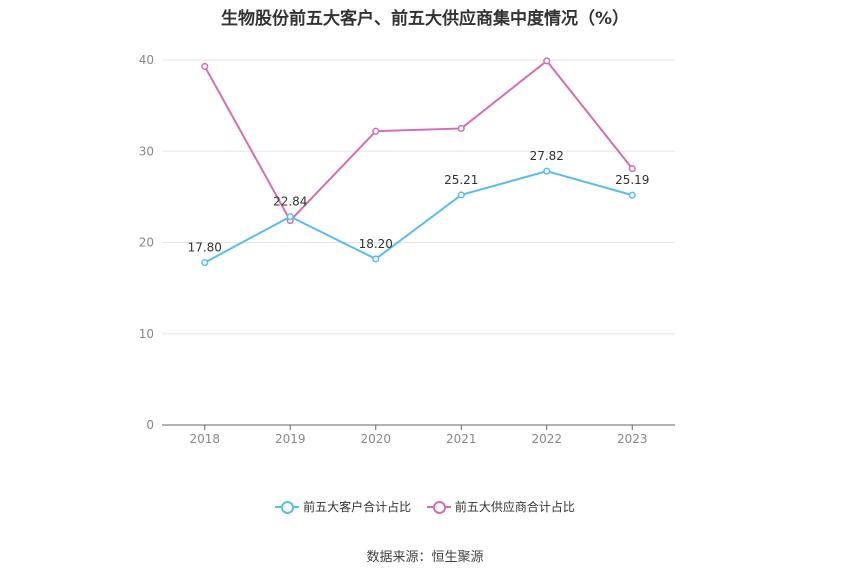 The height and width of the screenshot is (575, 850). What do you see at coordinates (376, 244) in the screenshot?
I see `data-label: 18.20` at bounding box center [376, 244].